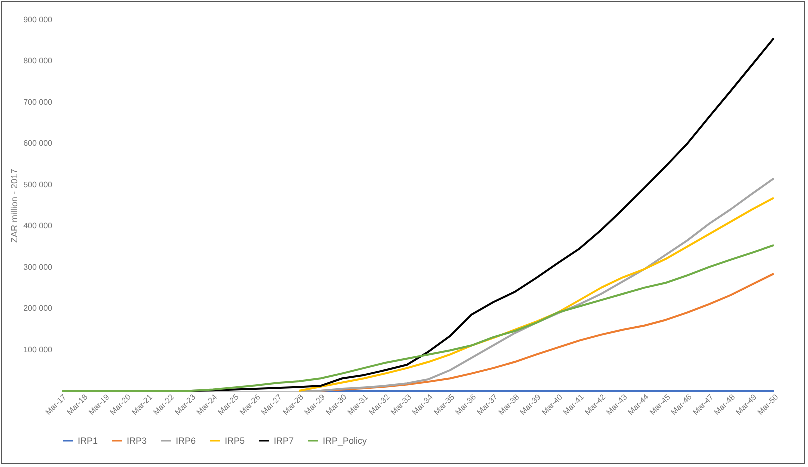 The height and width of the screenshot is (467, 808). I want to click on legend-label: IRP7, so click(284, 441).